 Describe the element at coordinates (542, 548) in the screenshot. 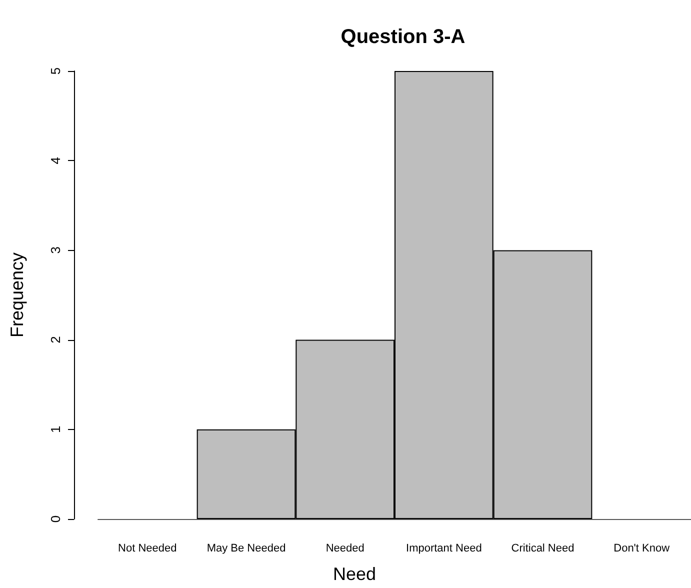

I see `x-tick-label: Critical Need` at that location.